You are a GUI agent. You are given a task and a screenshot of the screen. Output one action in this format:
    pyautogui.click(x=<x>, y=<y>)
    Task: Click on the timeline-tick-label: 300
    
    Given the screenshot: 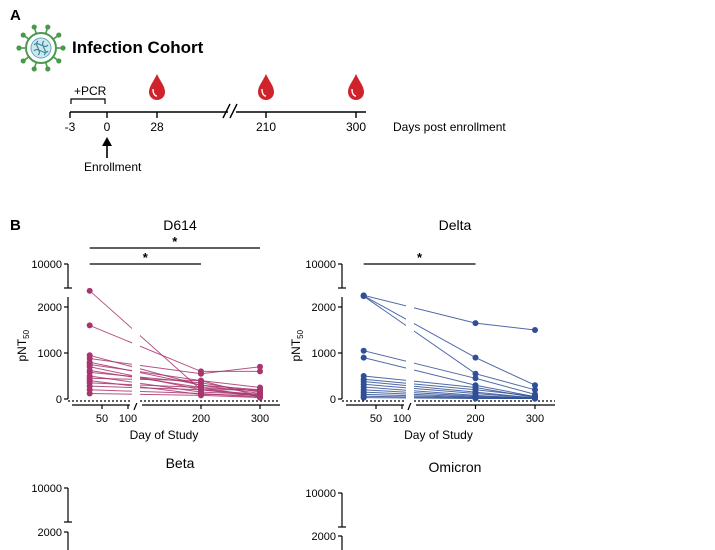 What is the action you would take?
    pyautogui.click(x=356, y=127)
    